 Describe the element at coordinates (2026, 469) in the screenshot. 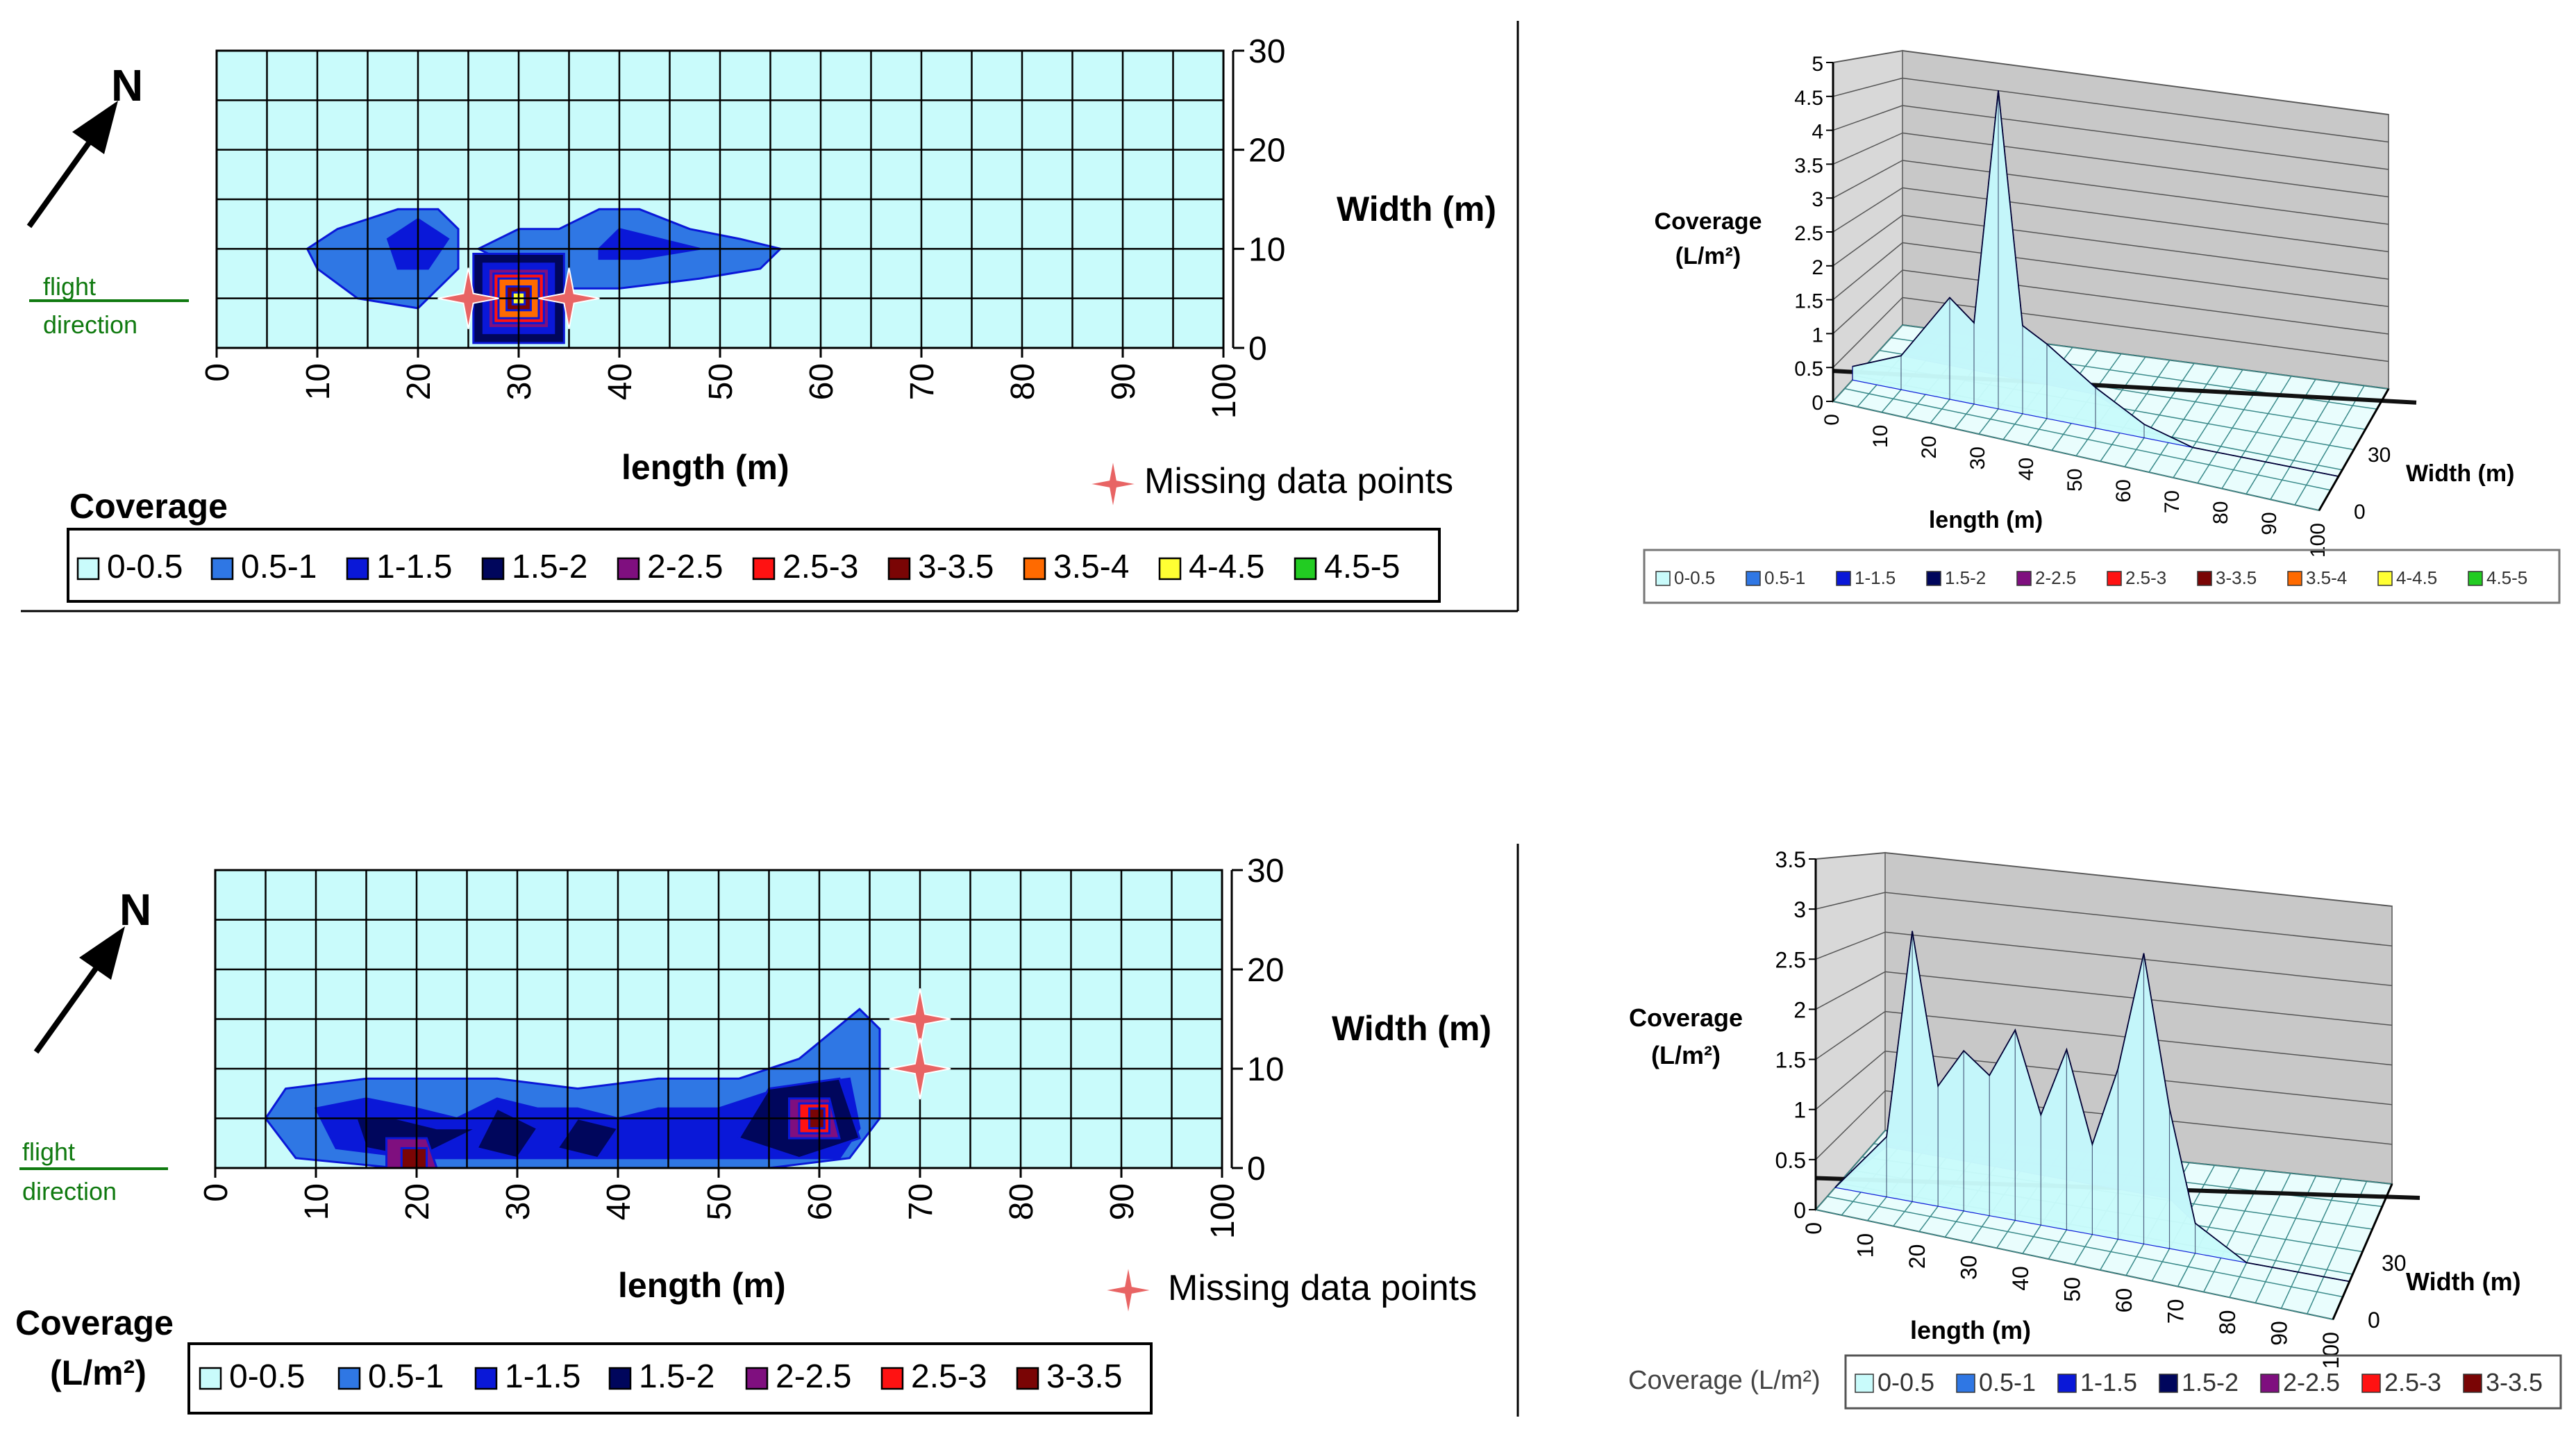

I see `x-tick-label: 40` at that location.